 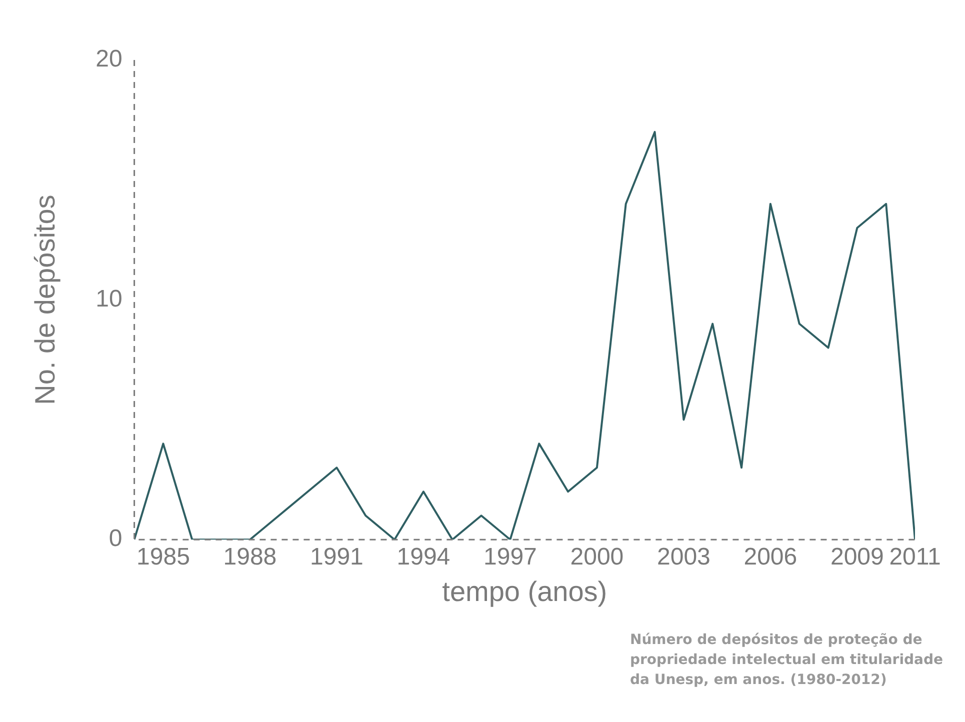 What do you see at coordinates (250, 557) in the screenshot?
I see `x-tick-label: 1988` at bounding box center [250, 557].